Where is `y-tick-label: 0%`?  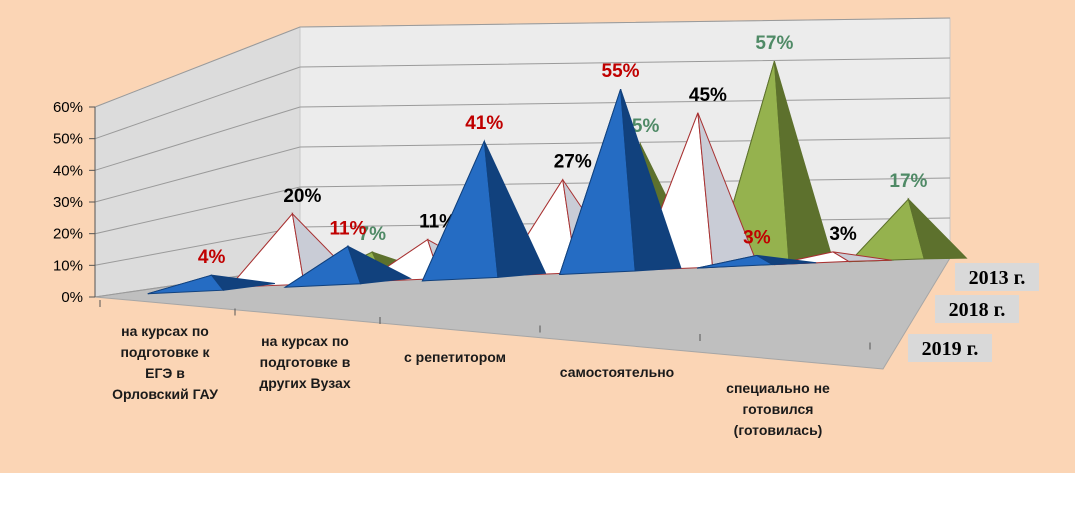 y-tick-label: 0% is located at coordinates (72, 297).